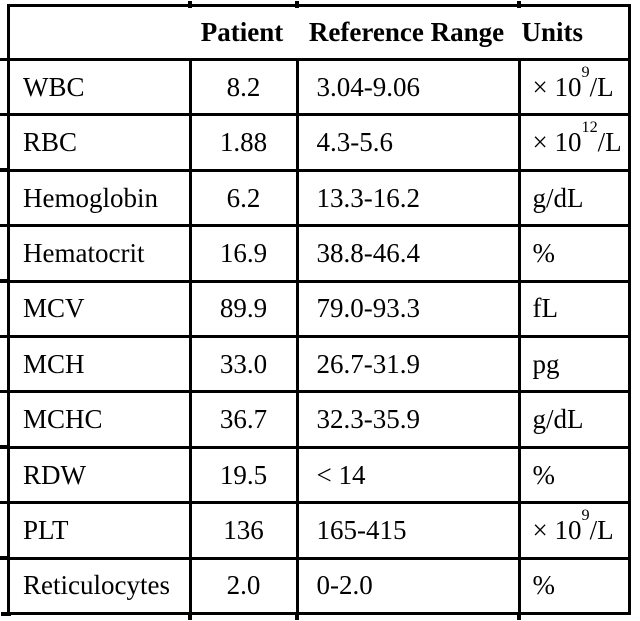 This screenshot has width=640, height=621. What do you see at coordinates (406, 32) in the screenshot?
I see `header-reference-range: Reference Range` at bounding box center [406, 32].